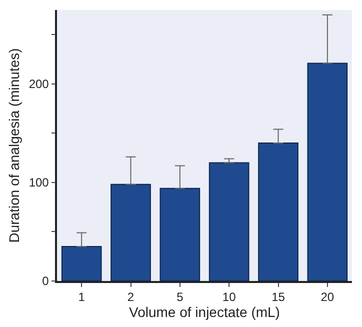 The height and width of the screenshot is (327, 362). I want to click on x-tick-label: 2, so click(130, 297).